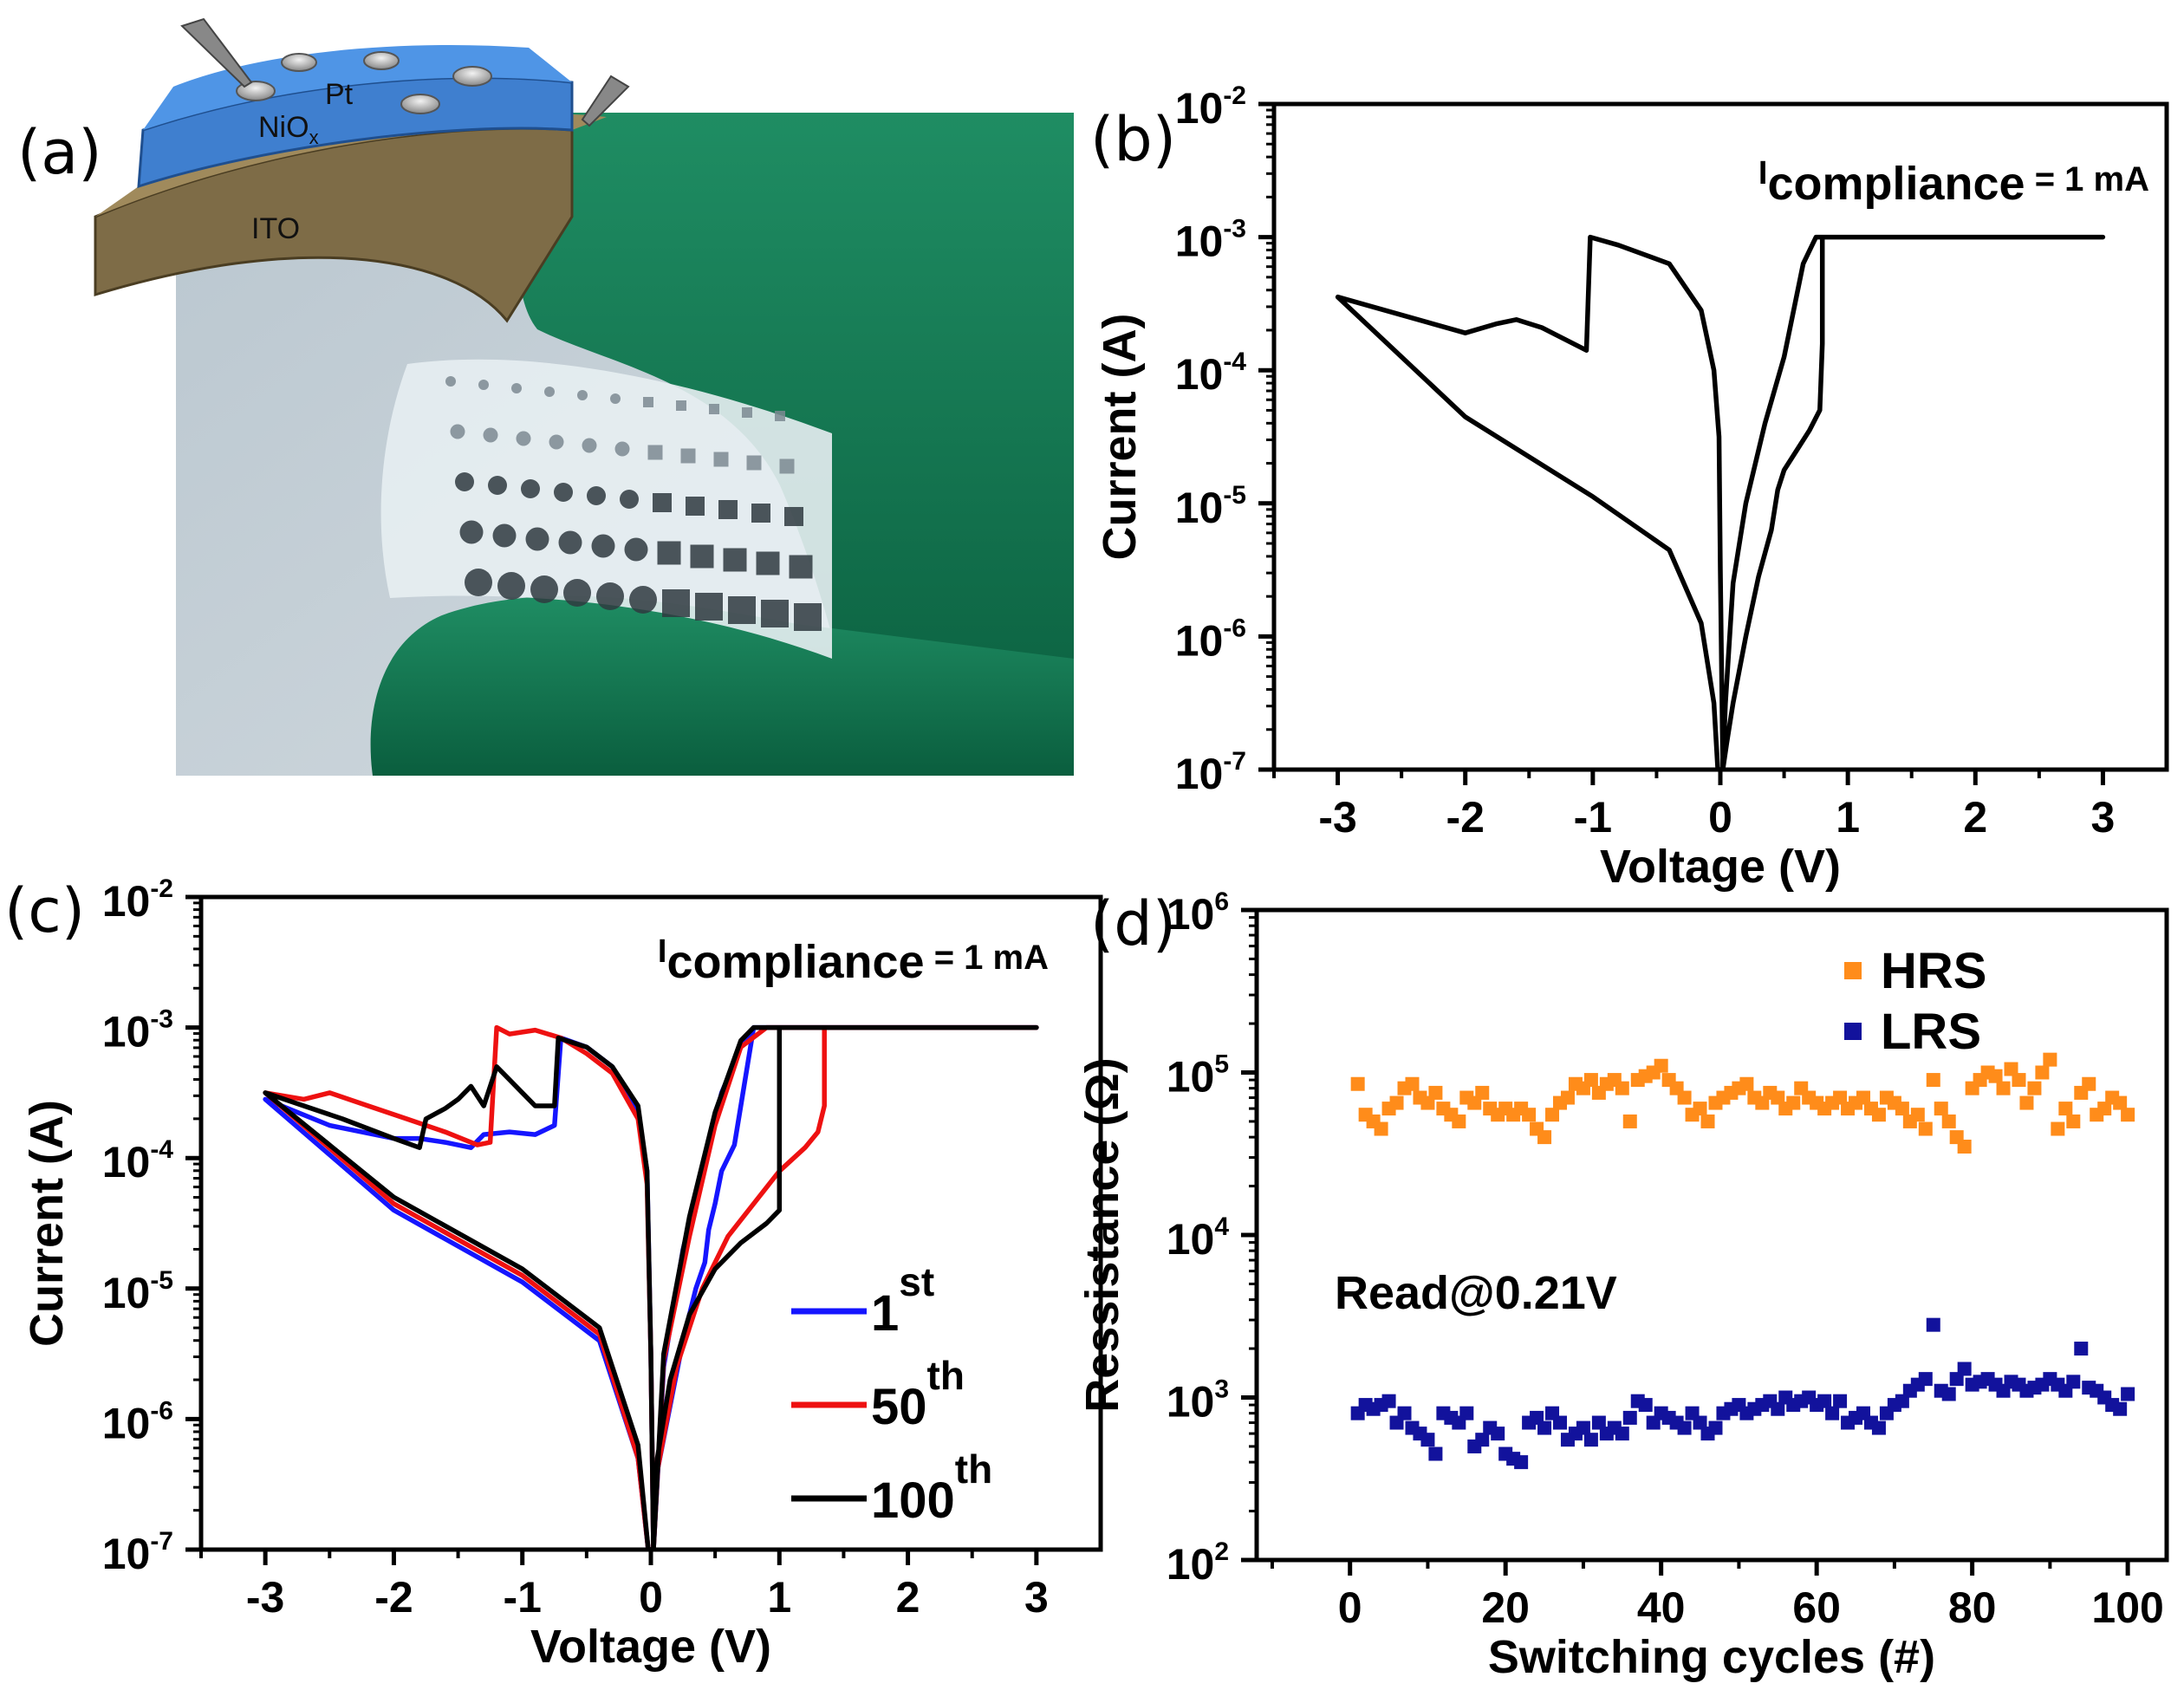 This screenshot has height=1690, width=2184. I want to click on legend-label: HRS, so click(1933, 971).